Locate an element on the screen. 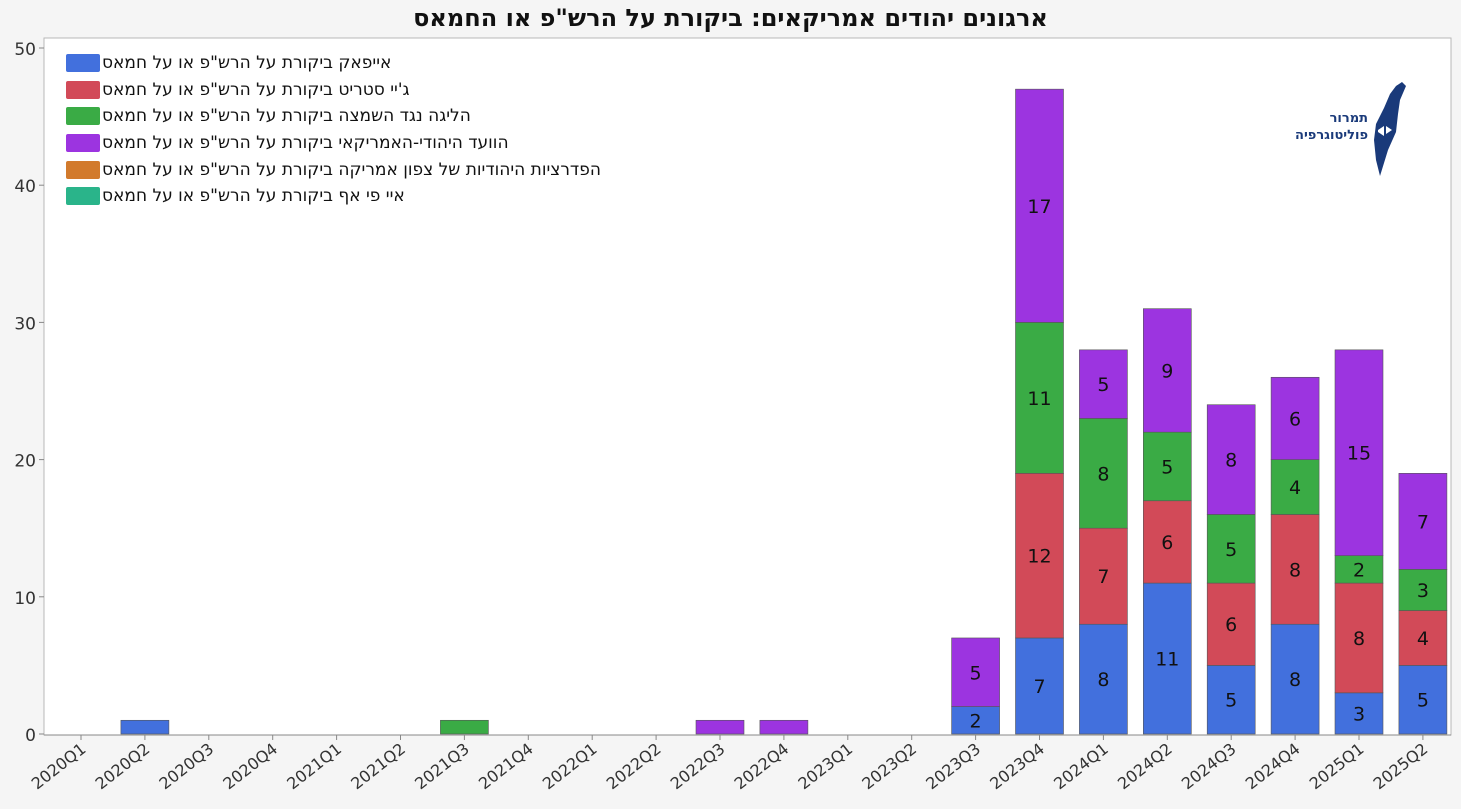  x-tick-label: 2024Q1 is located at coordinates (1081, 766).